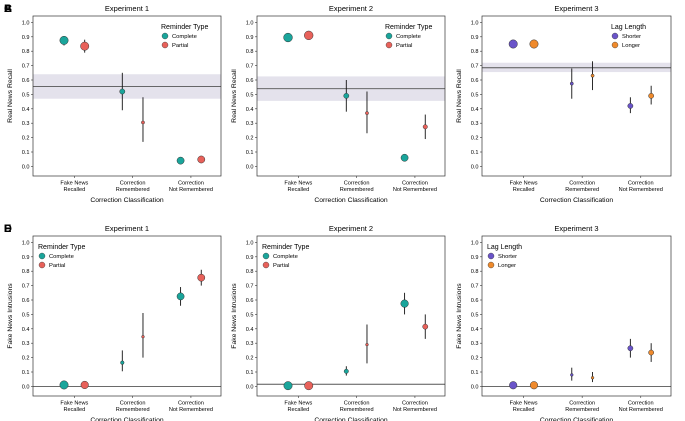  What do you see at coordinates (234, 316) in the screenshot?
I see `y-axis-title: Fake News Intrusions` at bounding box center [234, 316].